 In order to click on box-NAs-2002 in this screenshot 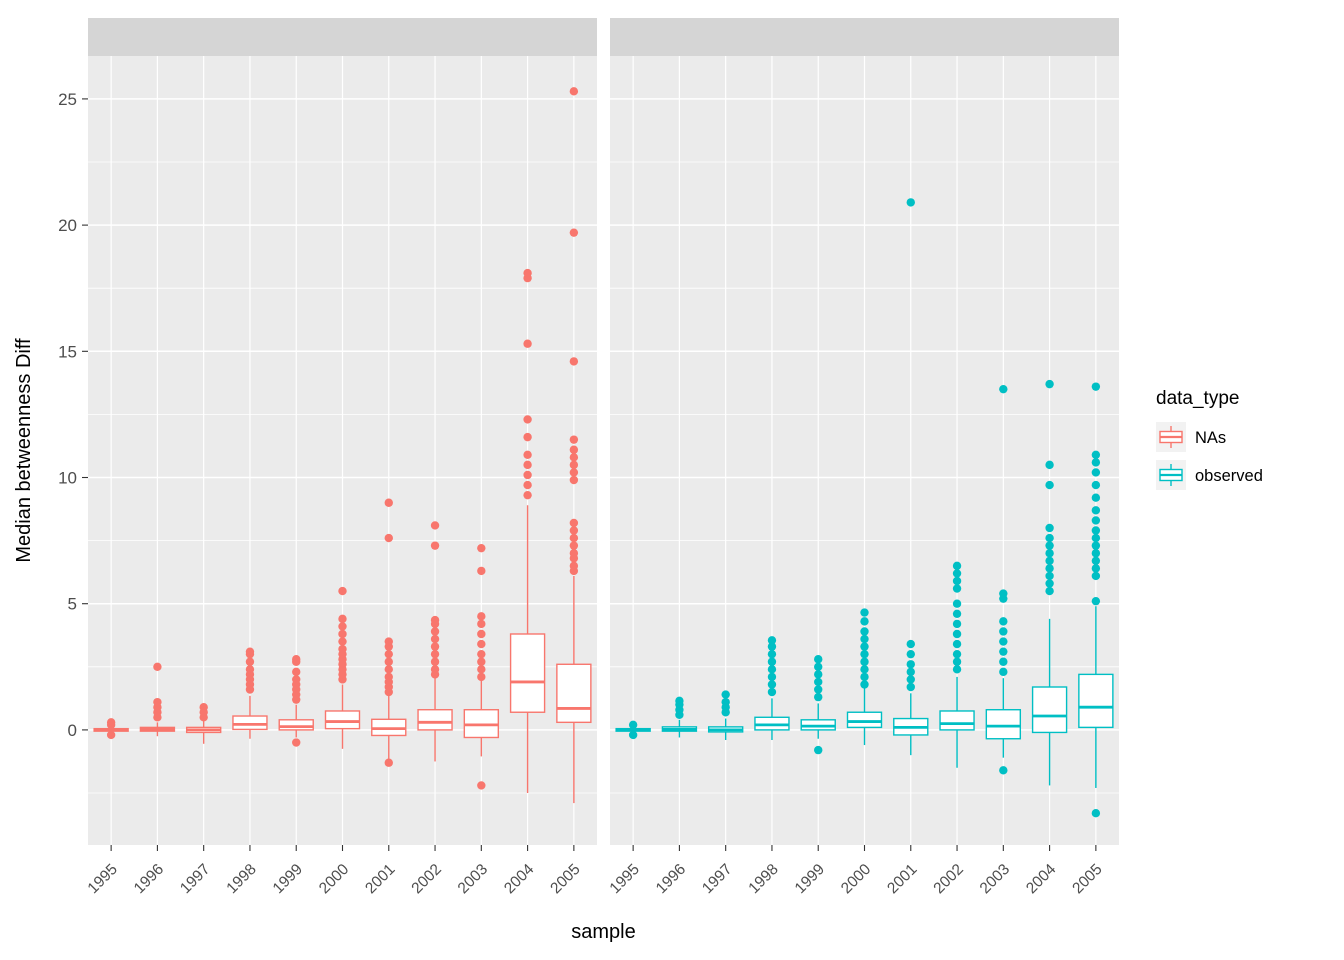, I will do `click(435, 641)`.